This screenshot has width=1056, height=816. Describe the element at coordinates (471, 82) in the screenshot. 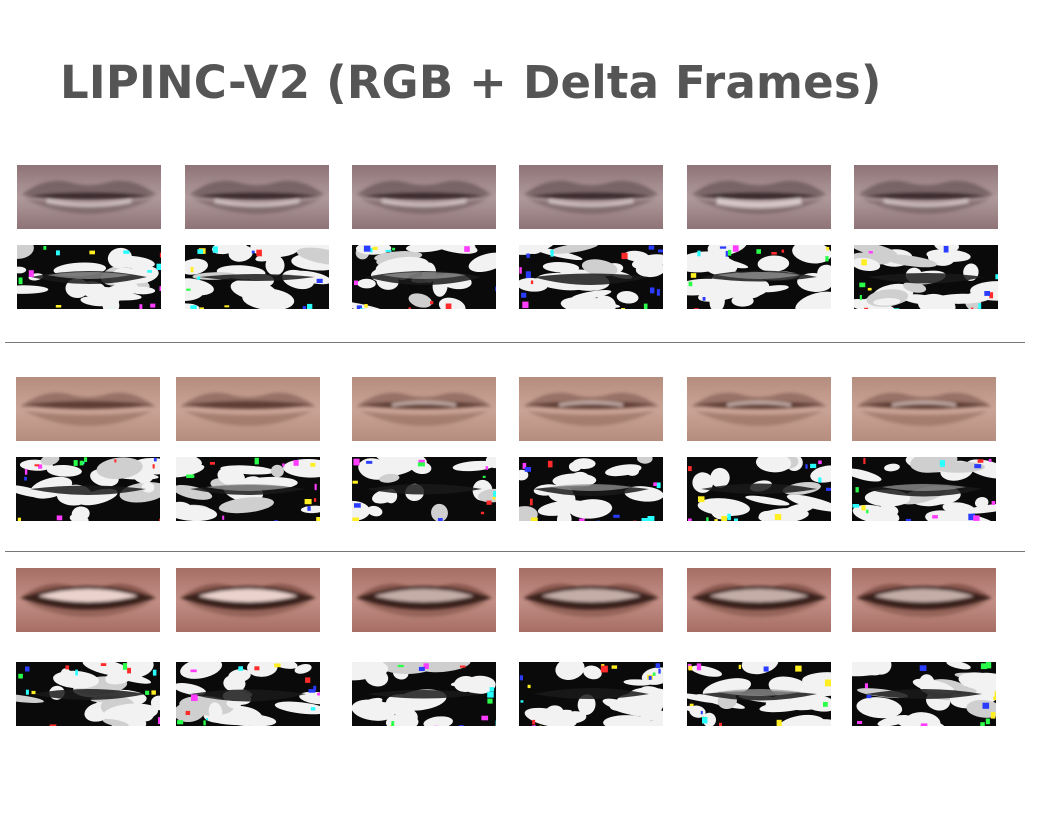

I see `slide-title: LIPINC-V2 (RGB + Delta Frames)` at that location.